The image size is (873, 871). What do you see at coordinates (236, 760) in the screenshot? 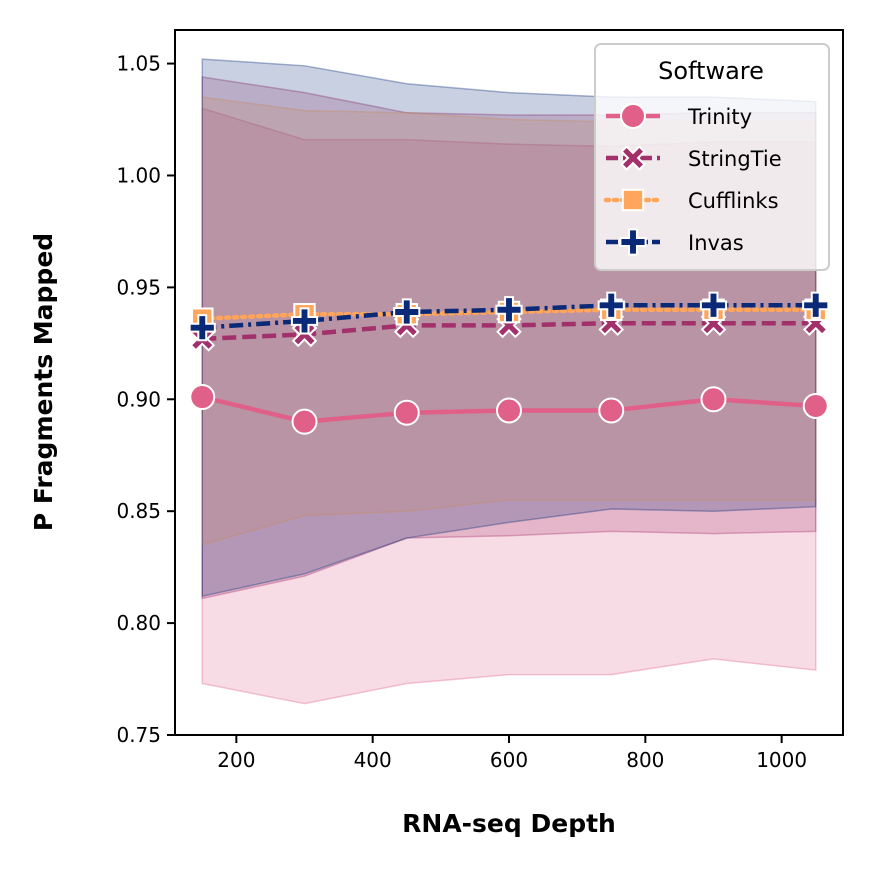
I see `x-tick-label: 200` at bounding box center [236, 760].